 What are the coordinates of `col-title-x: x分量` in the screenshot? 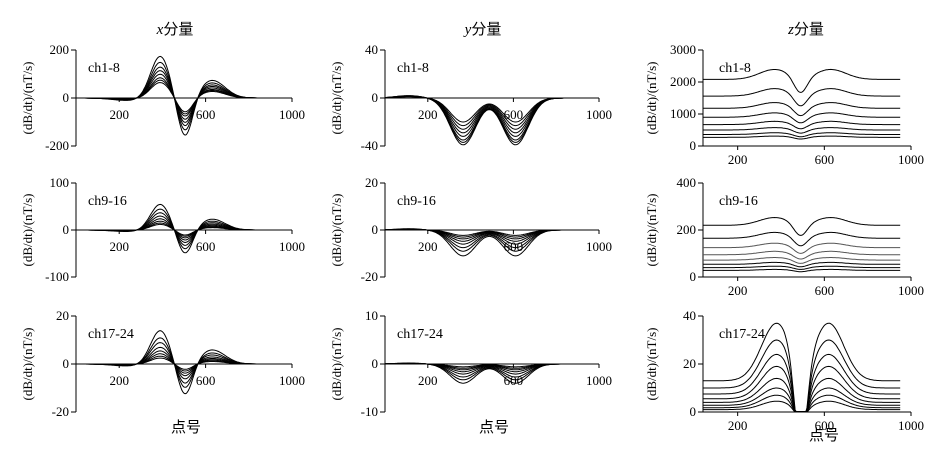 It's located at (175, 29).